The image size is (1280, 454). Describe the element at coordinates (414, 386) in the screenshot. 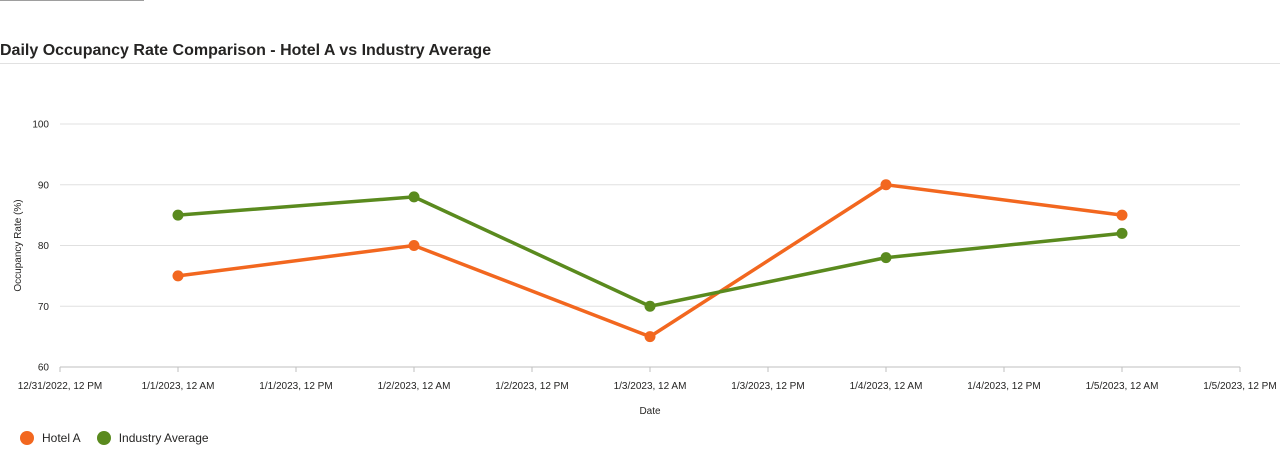

I see `x-tick-label: 1/2/2023, 12 AM` at that location.